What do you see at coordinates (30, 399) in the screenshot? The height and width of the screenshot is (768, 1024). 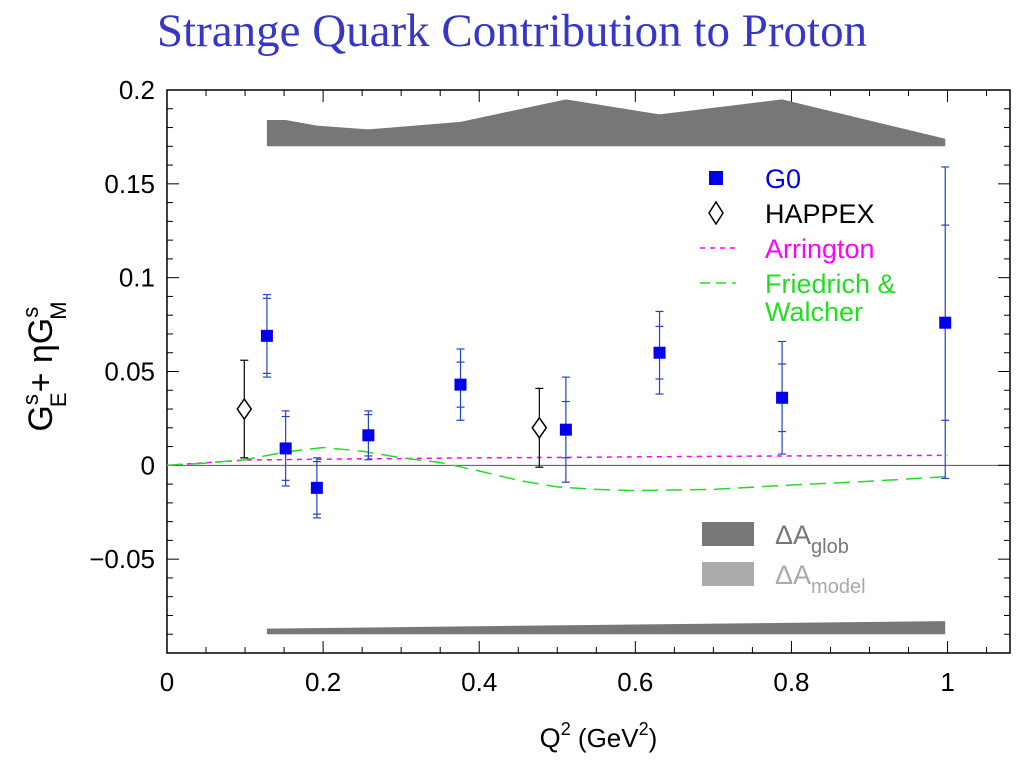 I see `y-label-sup1: s` at bounding box center [30, 399].